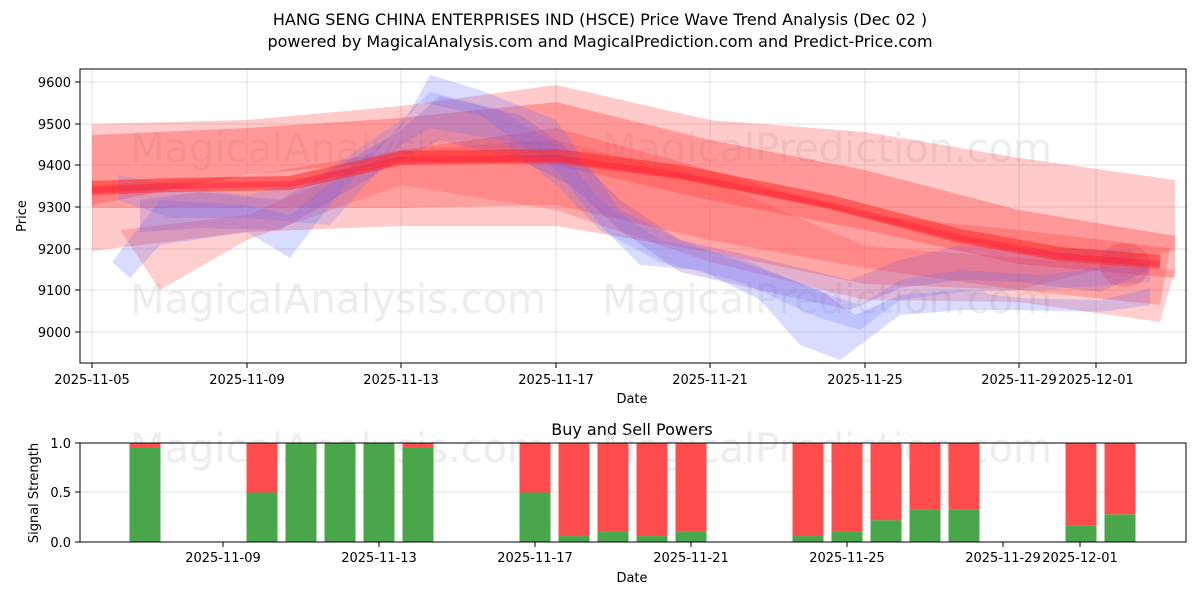 The width and height of the screenshot is (1200, 600). I want to click on buy-sell-title: Buy and Sell Powers, so click(632, 429).